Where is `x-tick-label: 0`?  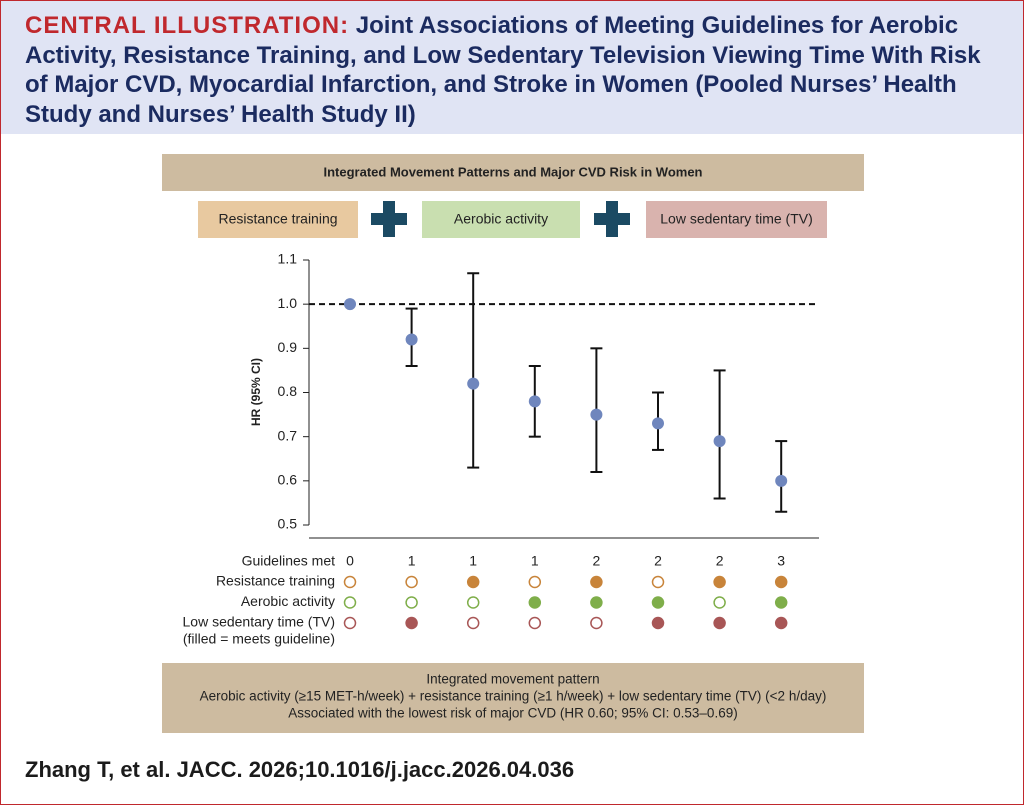 x-tick-label: 0 is located at coordinates (350, 561).